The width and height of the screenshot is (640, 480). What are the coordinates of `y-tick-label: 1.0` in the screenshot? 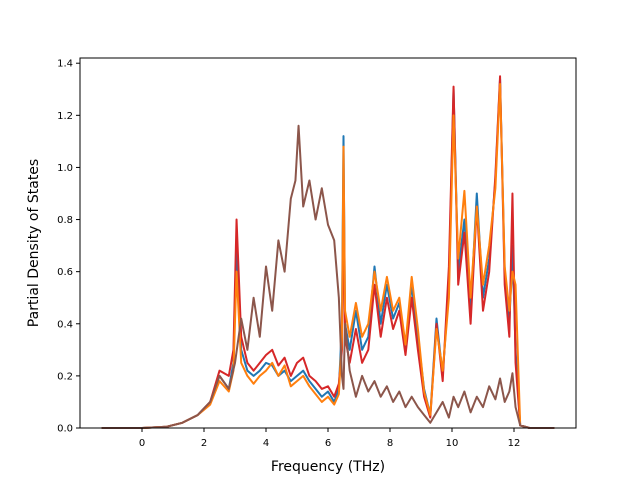 It's located at (65, 168).